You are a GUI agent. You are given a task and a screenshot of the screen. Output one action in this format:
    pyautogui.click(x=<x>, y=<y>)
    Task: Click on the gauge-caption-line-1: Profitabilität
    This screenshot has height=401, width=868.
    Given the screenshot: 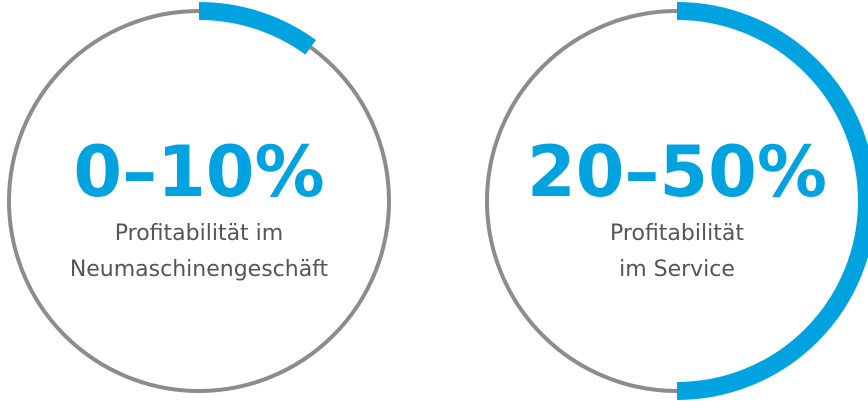 What is the action you would take?
    pyautogui.click(x=677, y=233)
    